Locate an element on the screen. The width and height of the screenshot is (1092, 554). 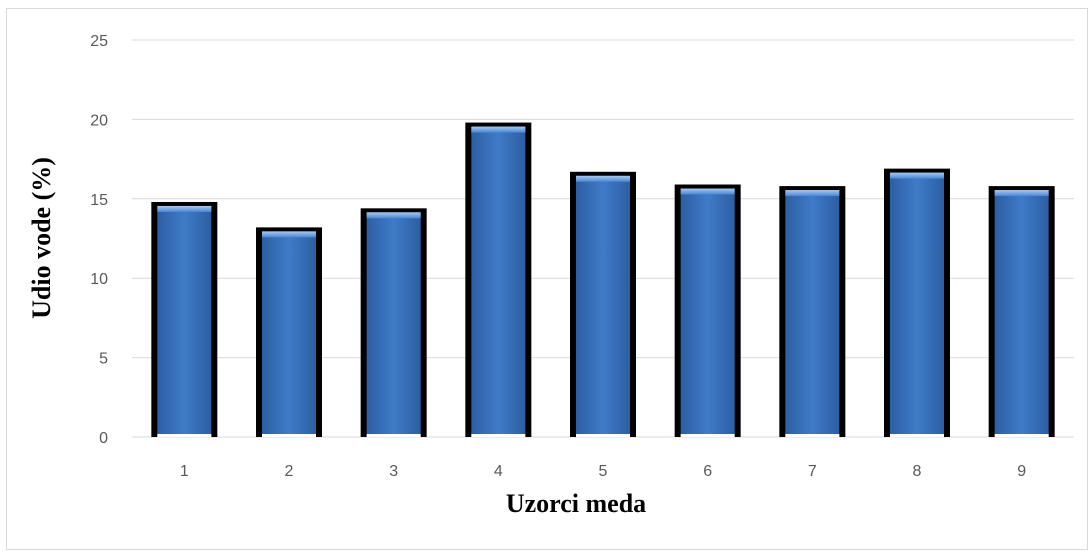
x-tick-label: 6 is located at coordinates (707, 471).